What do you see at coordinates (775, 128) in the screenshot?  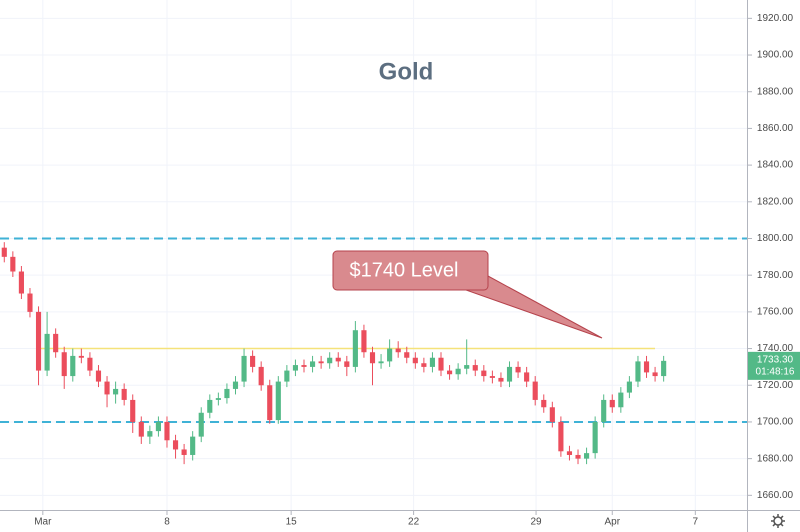 I see `y-tick-label: 1860.00` at bounding box center [775, 128].